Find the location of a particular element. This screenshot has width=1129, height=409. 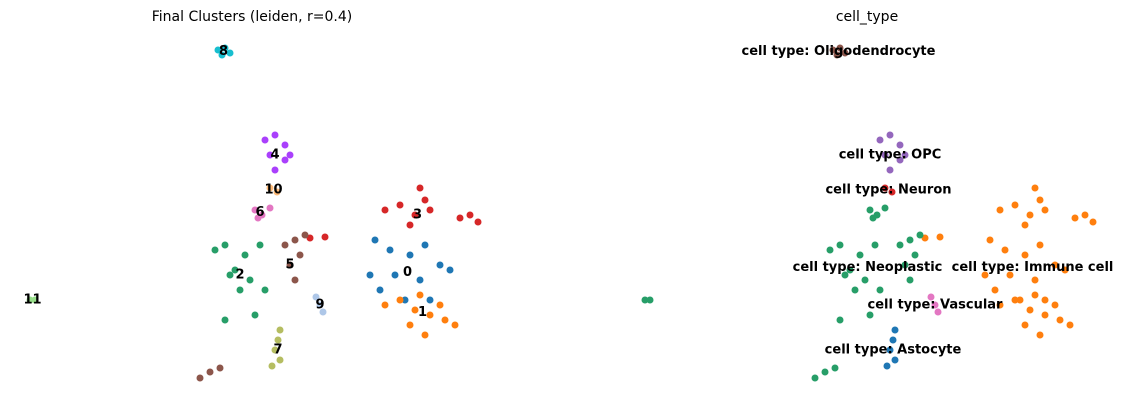

cluster-label: 6 is located at coordinates (259, 212).